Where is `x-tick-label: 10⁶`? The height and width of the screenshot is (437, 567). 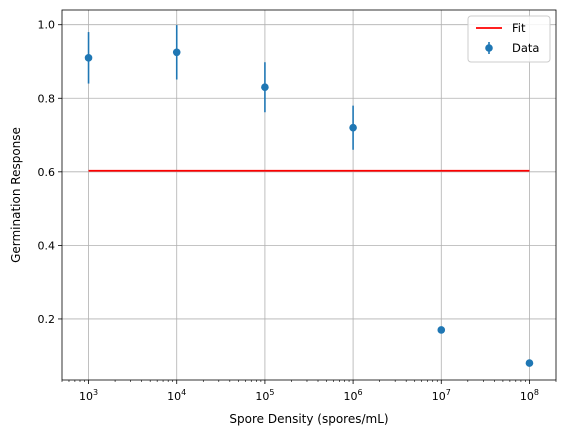 x-tick-label: 10⁶ is located at coordinates (353, 395).